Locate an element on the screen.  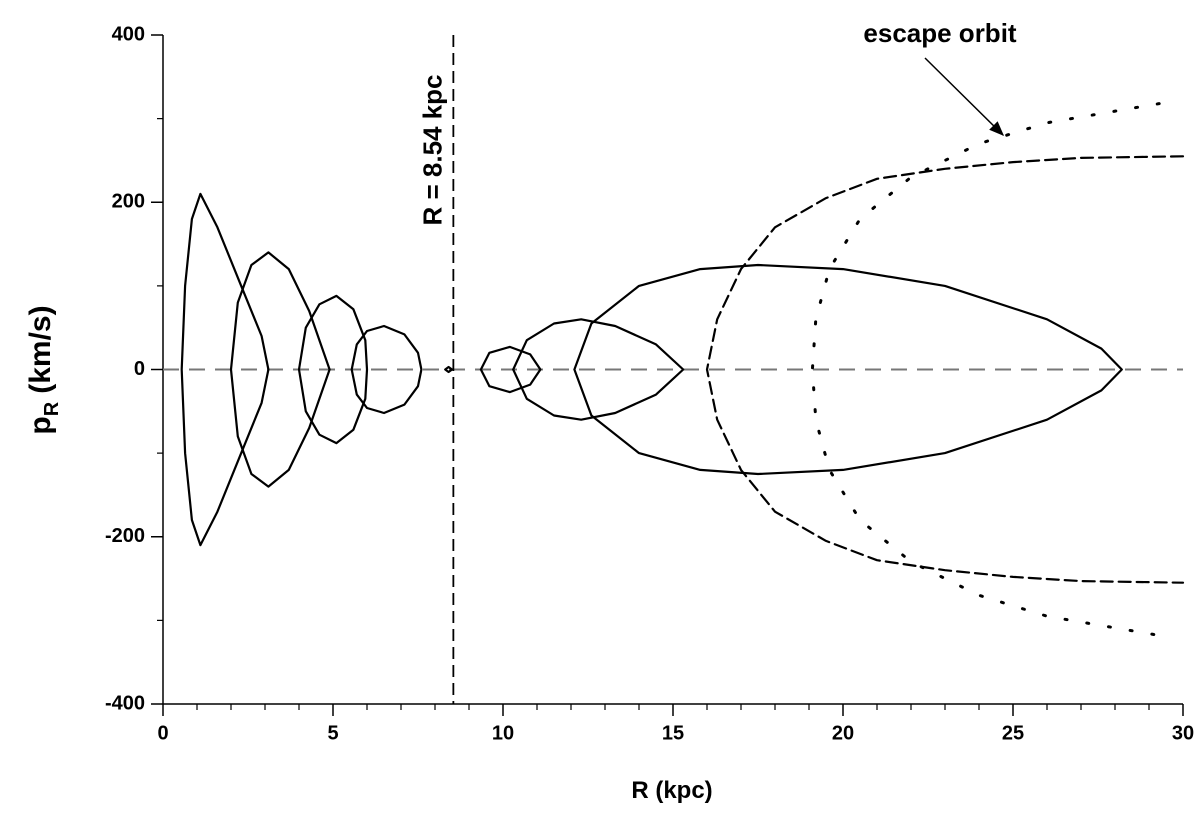
y-tick-label: 200 is located at coordinates (128, 202).